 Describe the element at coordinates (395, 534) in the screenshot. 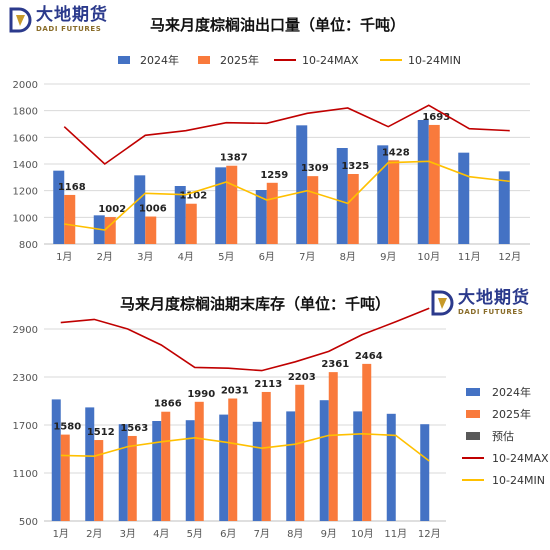

I see `x-tick-label: 11月` at that location.